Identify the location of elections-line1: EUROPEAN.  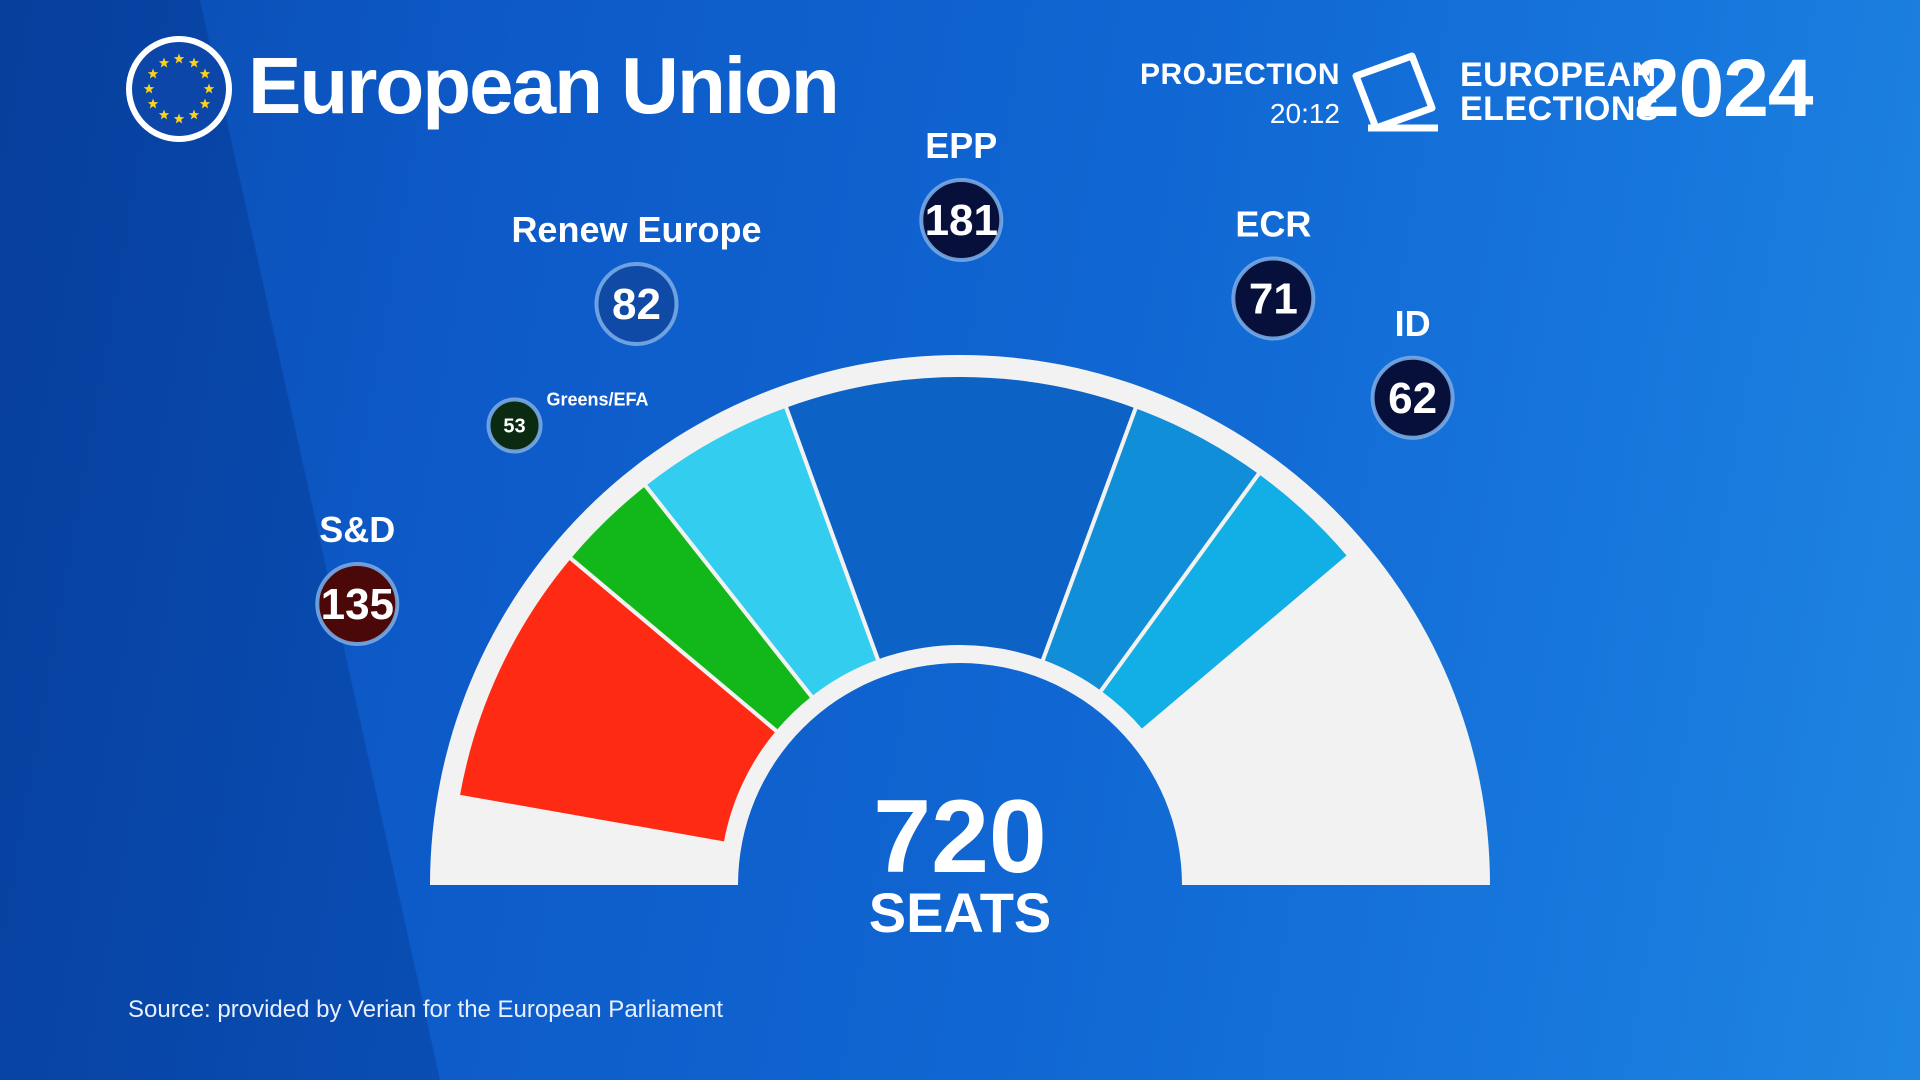
(1558, 75).